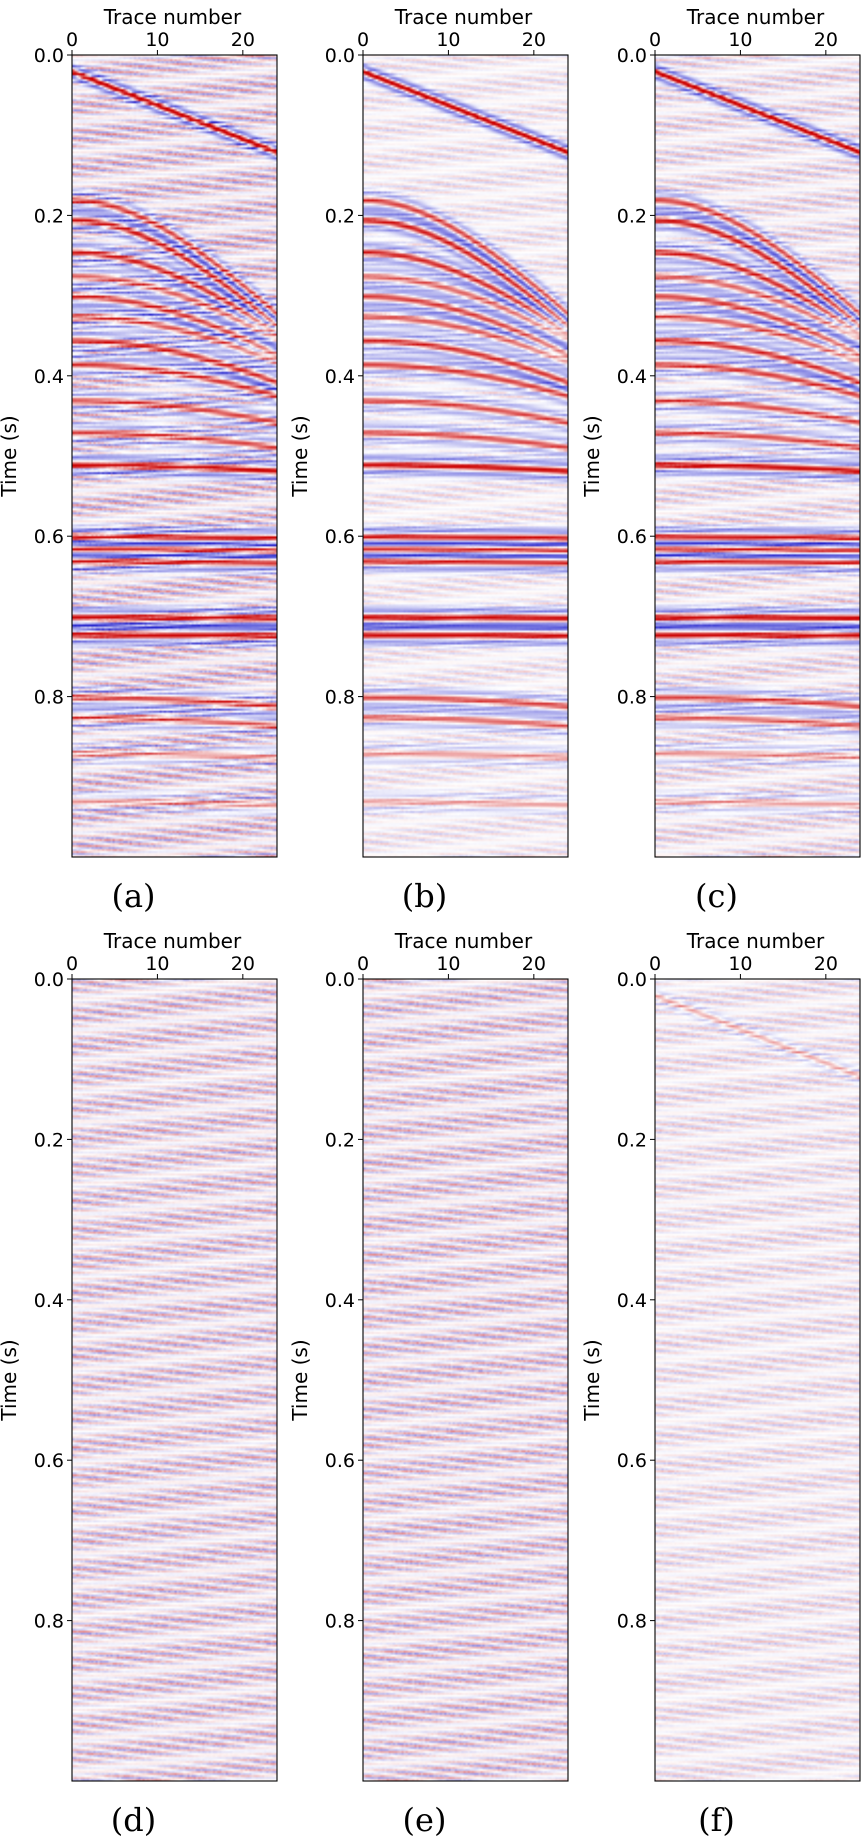 Image resolution: width=867 pixels, height=1837 pixels. What do you see at coordinates (133, 1819) in the screenshot?
I see `panel-caption: (d)` at bounding box center [133, 1819].